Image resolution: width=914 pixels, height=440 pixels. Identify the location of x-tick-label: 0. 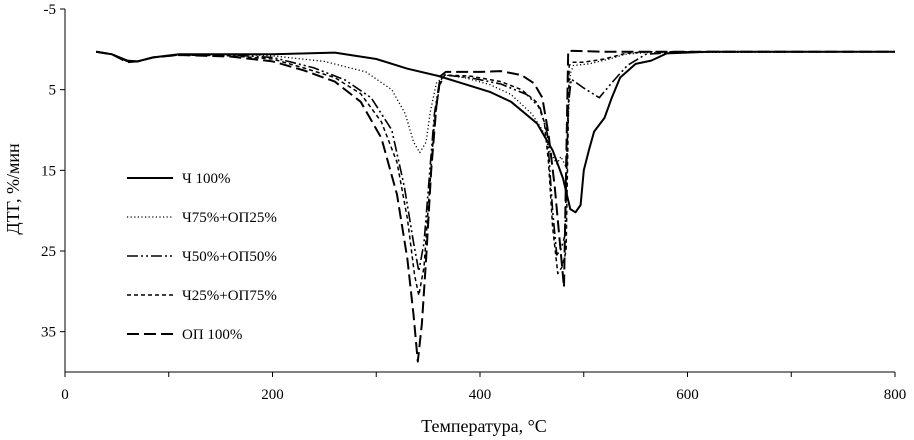
(65, 395).